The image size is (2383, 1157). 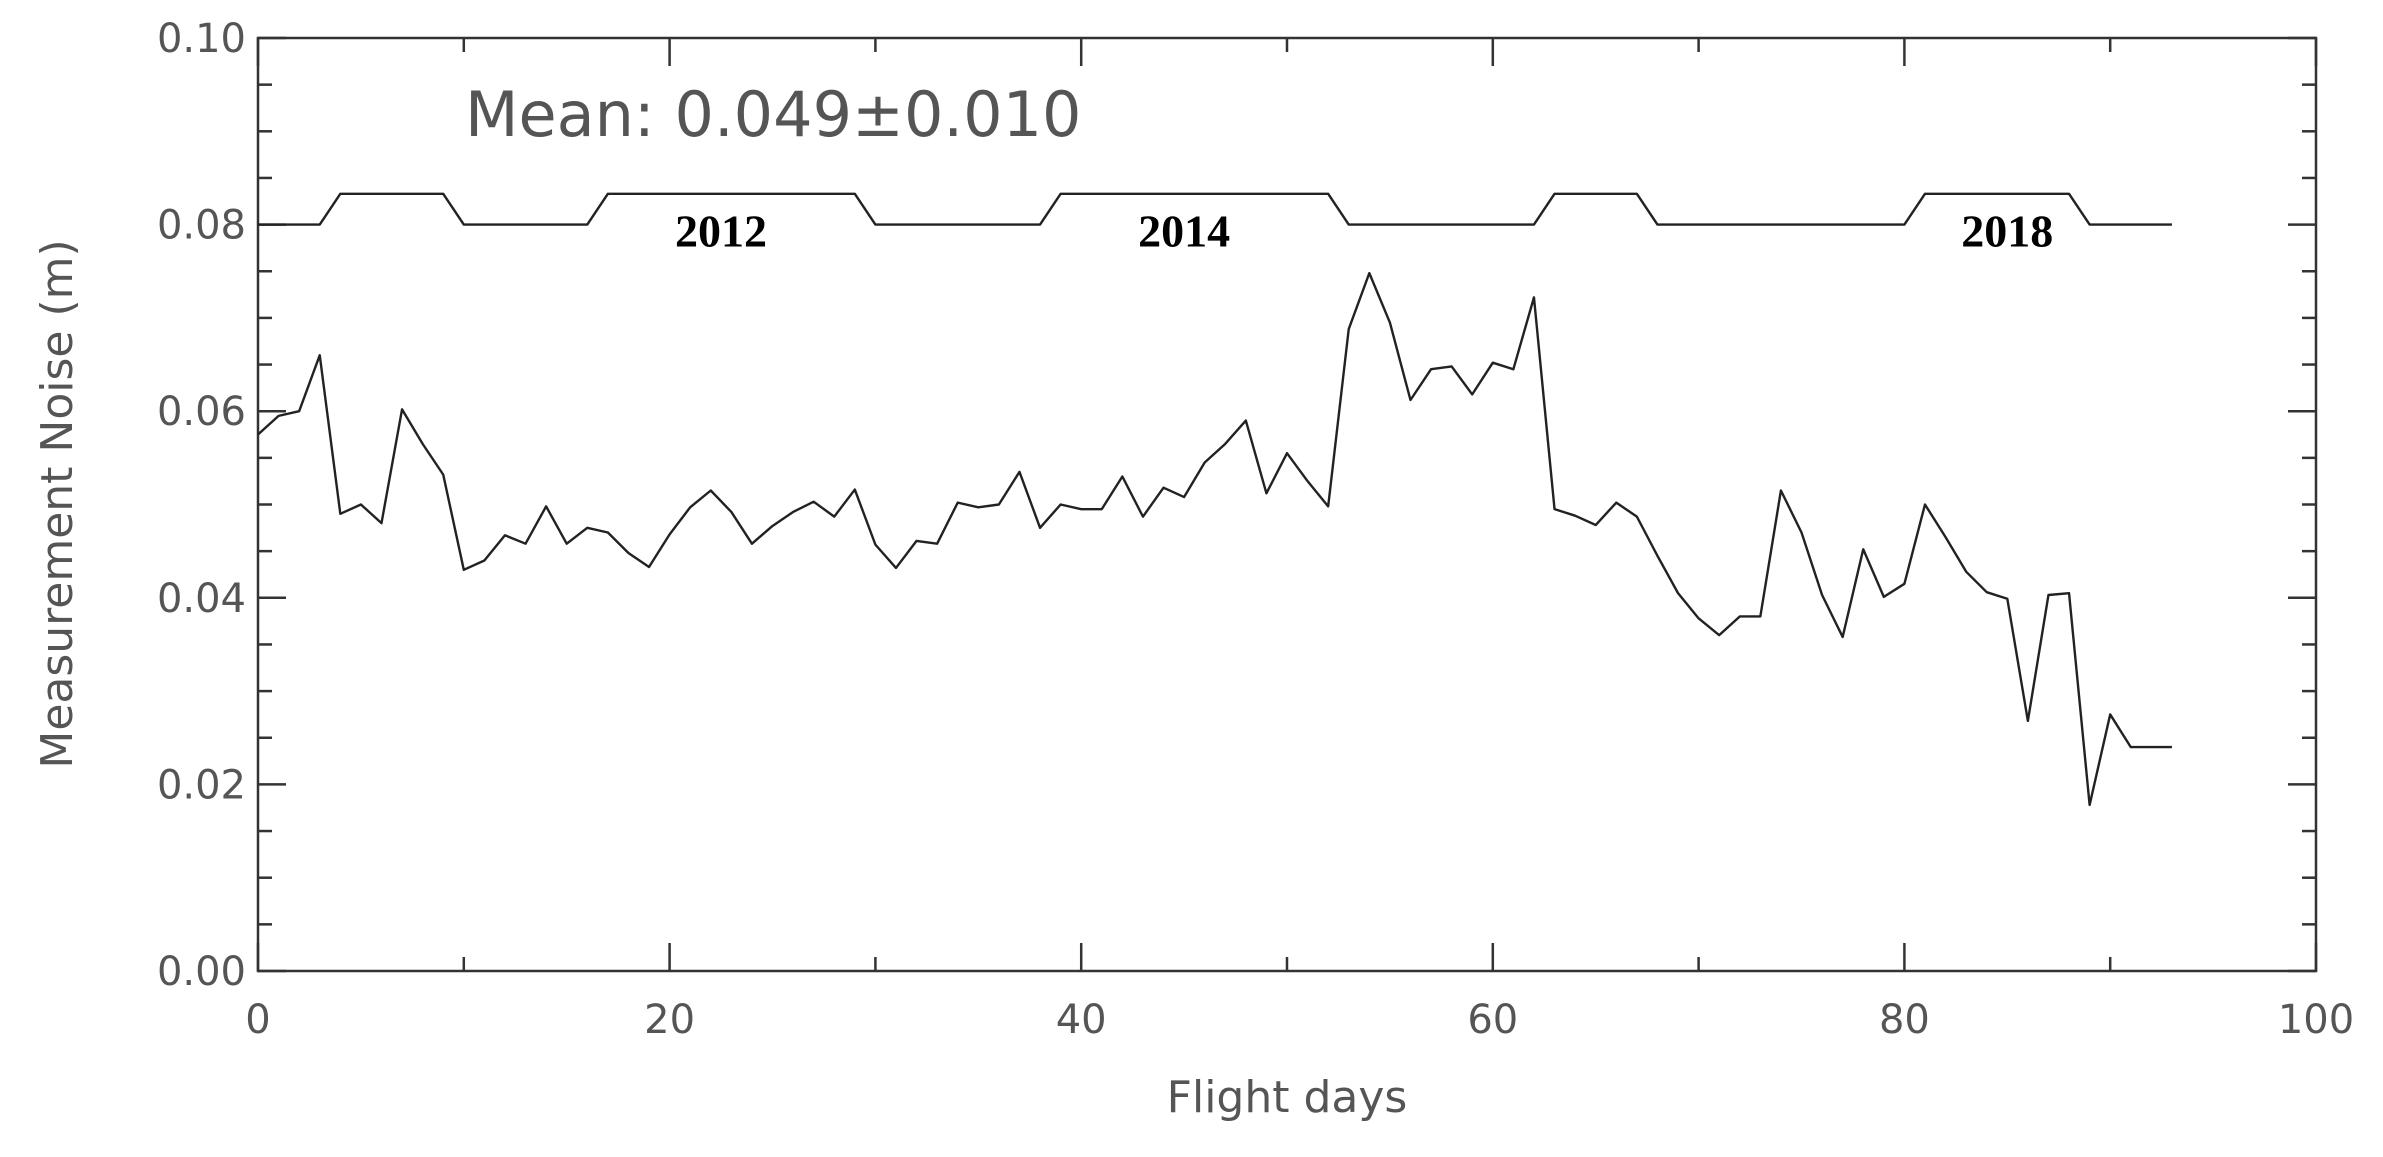 I want to click on y-tick-label: 0.08, so click(x=201, y=226).